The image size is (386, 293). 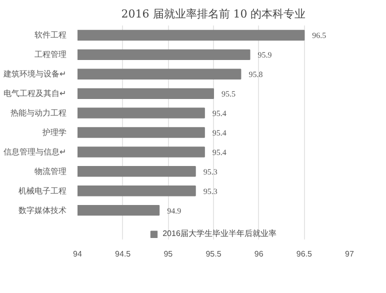 What do you see at coordinates (255, 75) in the screenshot?
I see `data-label: 95.8` at bounding box center [255, 75].